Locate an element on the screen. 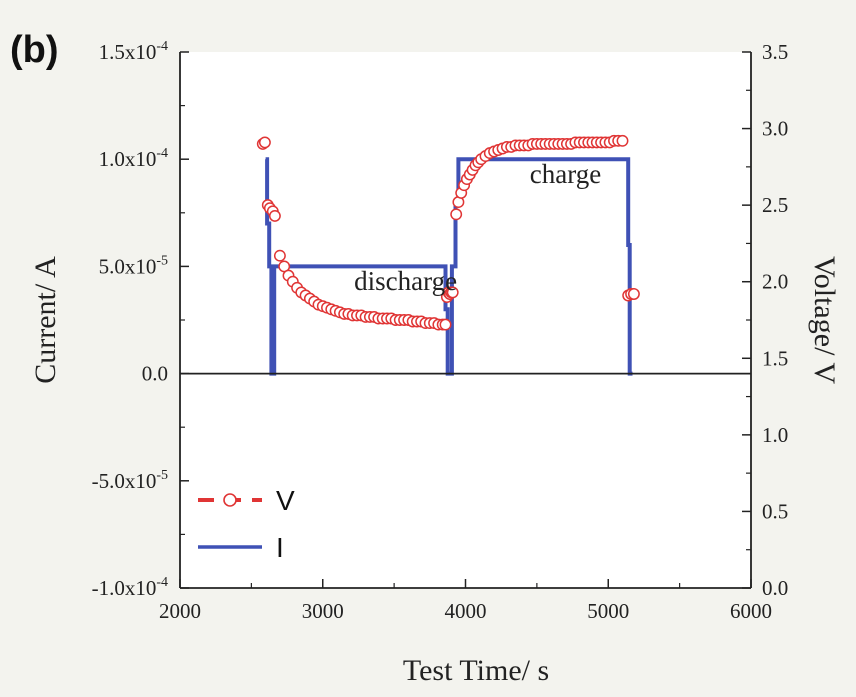  legend-voltage-label: V is located at coordinates (285, 500).